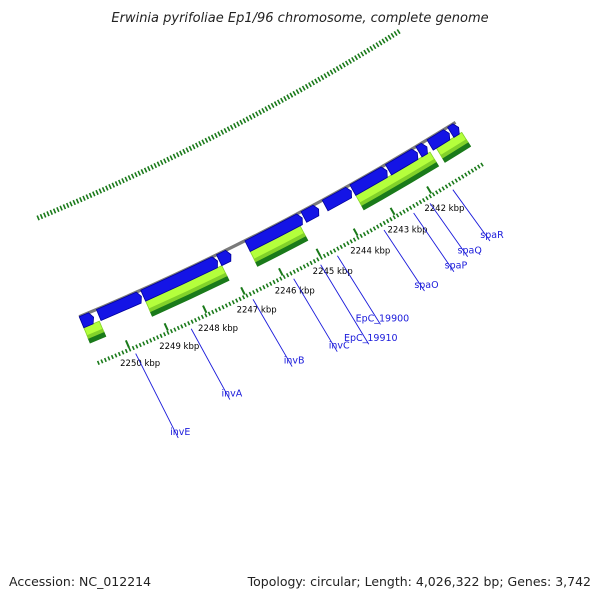  What do you see at coordinates (218, 329) in the screenshot?
I see `kbp-tick-label: 2248 kbp` at bounding box center [218, 329].